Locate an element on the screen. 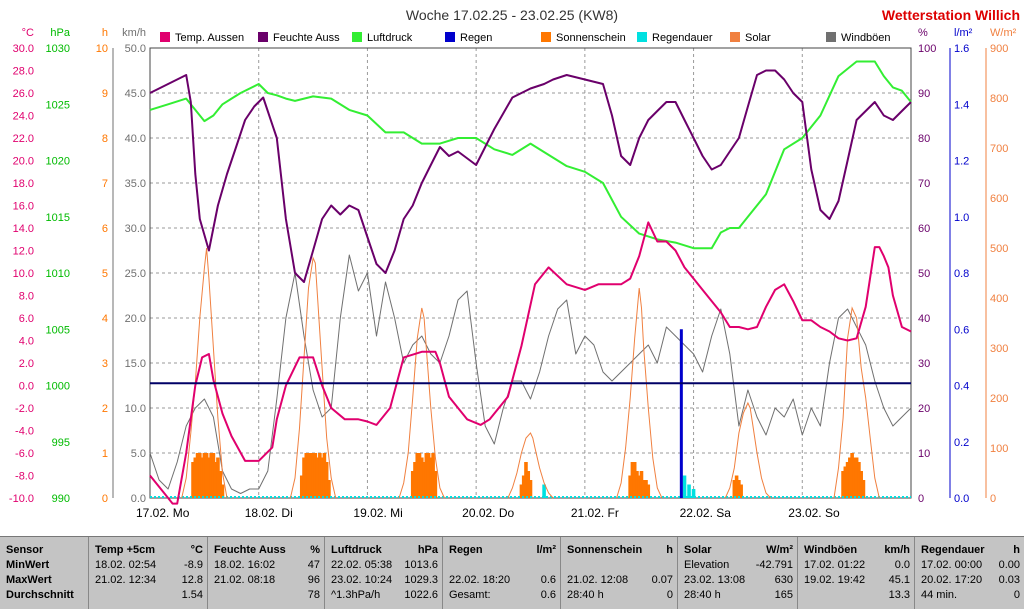 This screenshot has height=609, width=1024. axis-tick-left-0: 10.0 is located at coordinates (23, 274).